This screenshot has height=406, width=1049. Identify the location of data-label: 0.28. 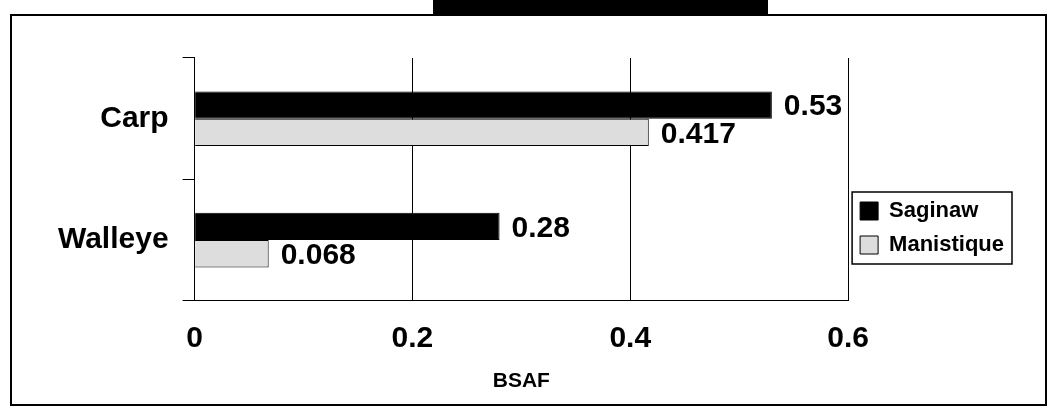
(540, 226).